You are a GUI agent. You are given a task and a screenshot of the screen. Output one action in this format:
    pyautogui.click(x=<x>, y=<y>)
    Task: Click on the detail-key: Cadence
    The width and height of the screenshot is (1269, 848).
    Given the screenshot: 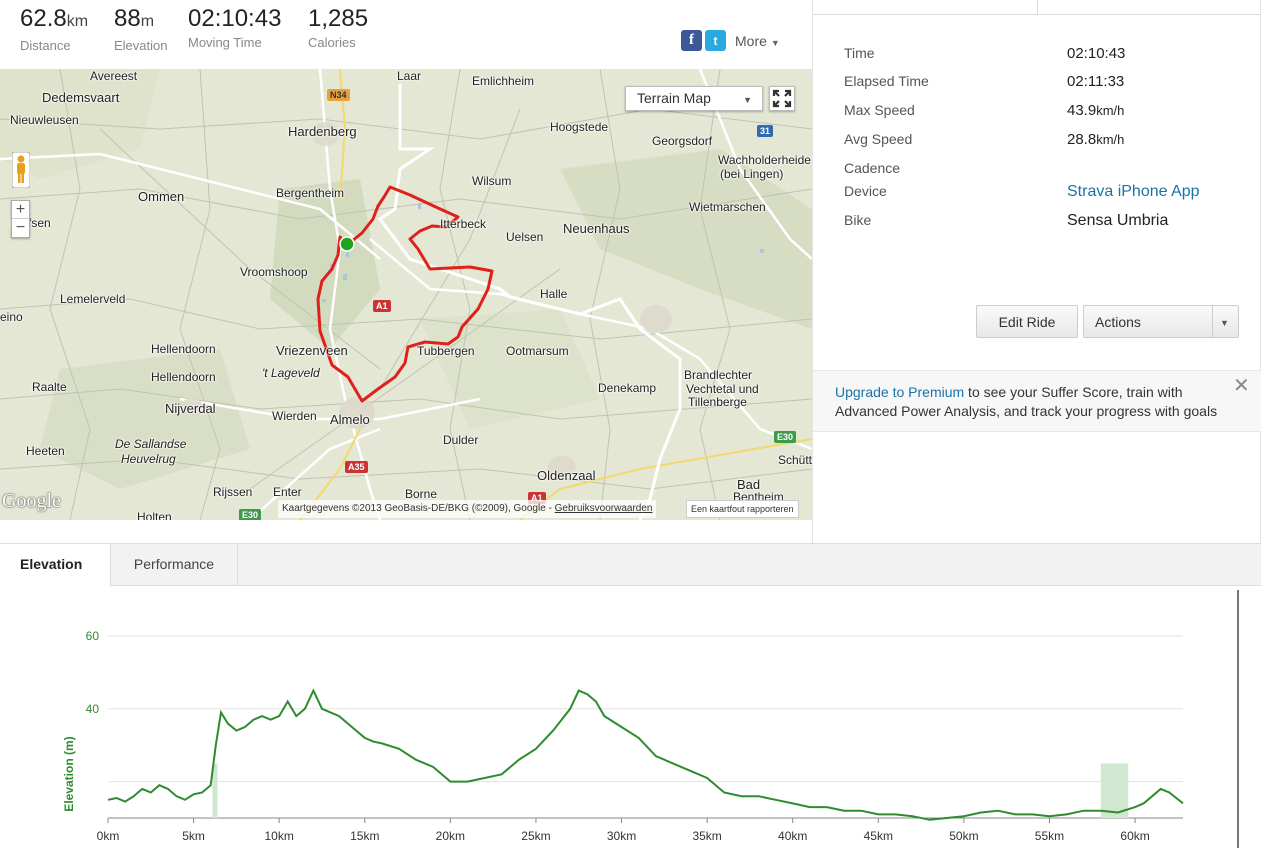 What is the action you would take?
    pyautogui.click(x=872, y=168)
    